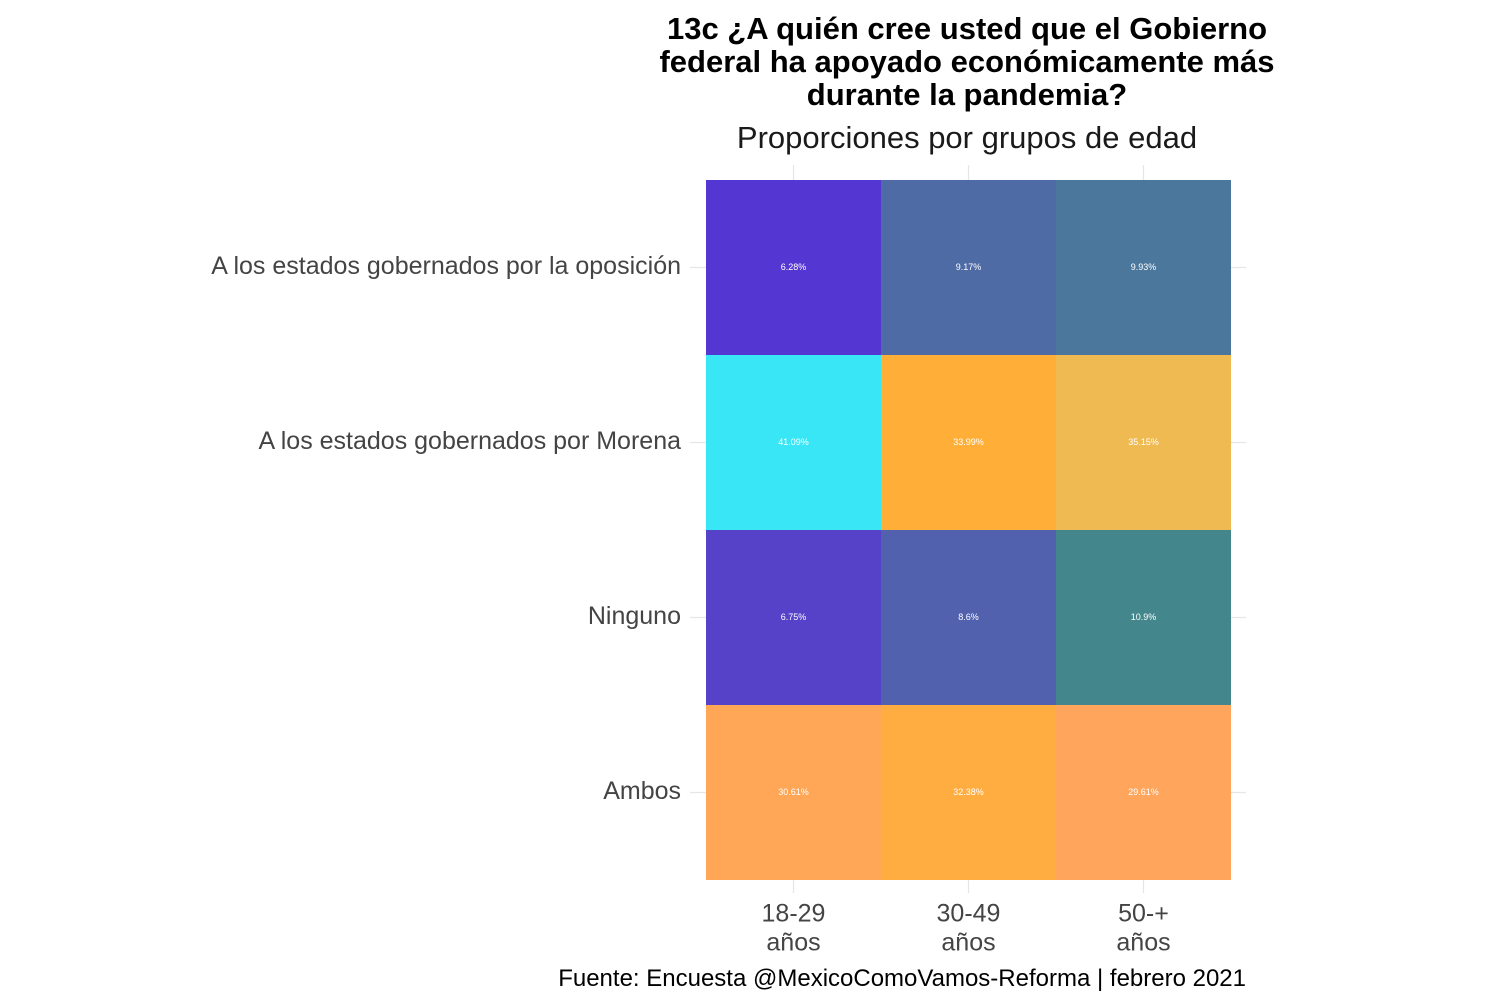 This screenshot has width=1500, height=1000. I want to click on chart-subtitle: Proporciones por grupos de edad, so click(967, 137).